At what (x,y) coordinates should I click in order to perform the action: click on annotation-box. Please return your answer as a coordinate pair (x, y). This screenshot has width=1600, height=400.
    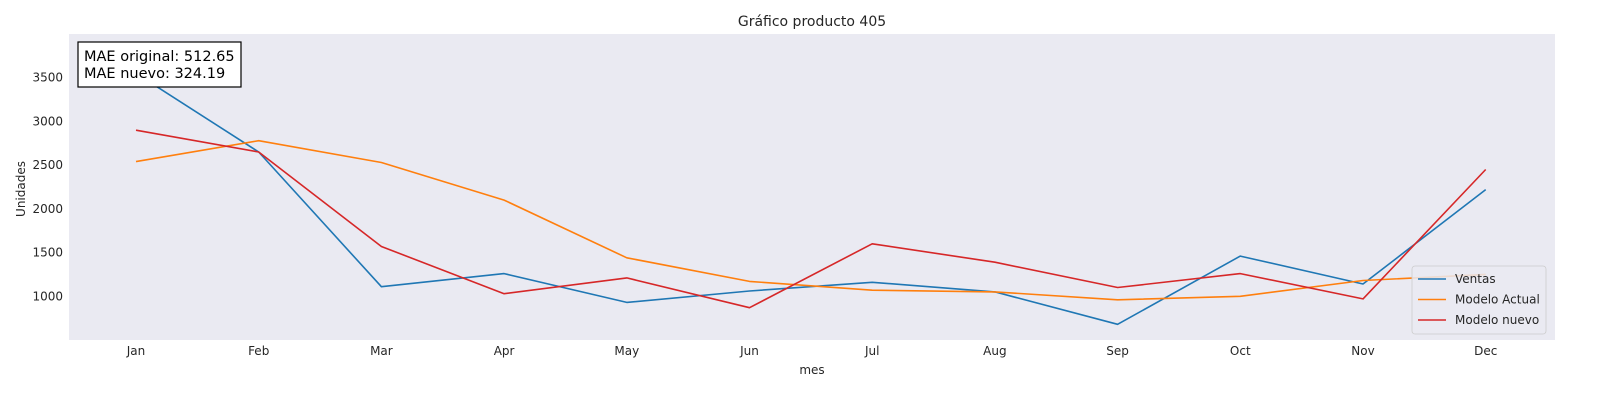
    Looking at the image, I should click on (159, 64).